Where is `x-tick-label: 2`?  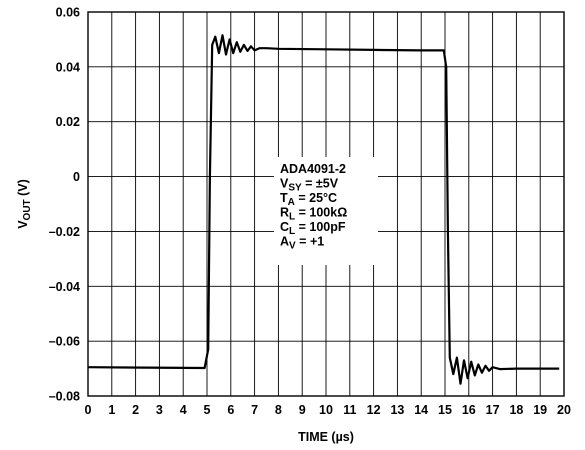 x-tick-label: 2 is located at coordinates (135, 410).